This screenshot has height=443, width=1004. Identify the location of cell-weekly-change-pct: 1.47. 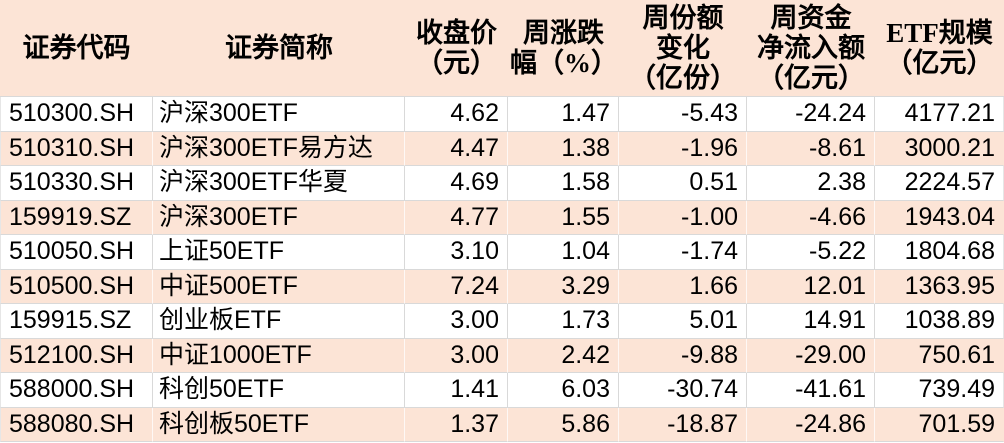
(563, 114).